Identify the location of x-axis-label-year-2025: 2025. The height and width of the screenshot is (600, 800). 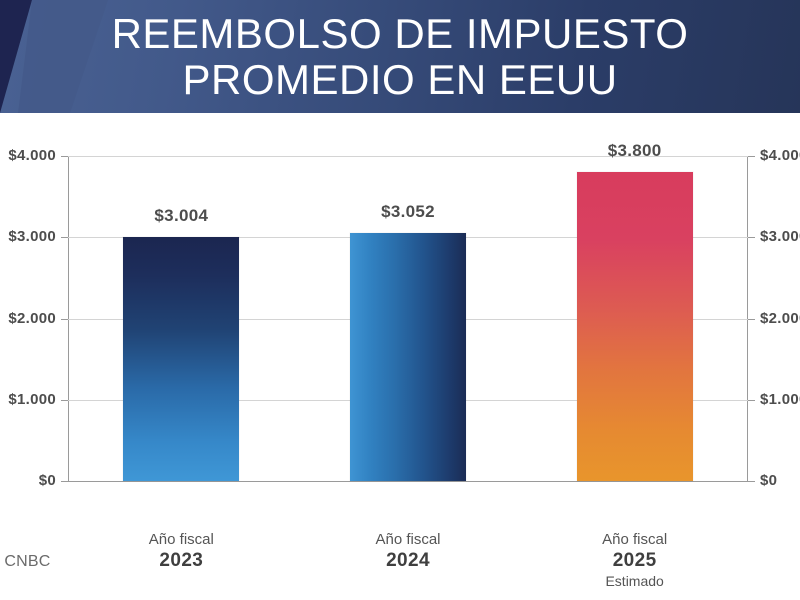
(634, 560).